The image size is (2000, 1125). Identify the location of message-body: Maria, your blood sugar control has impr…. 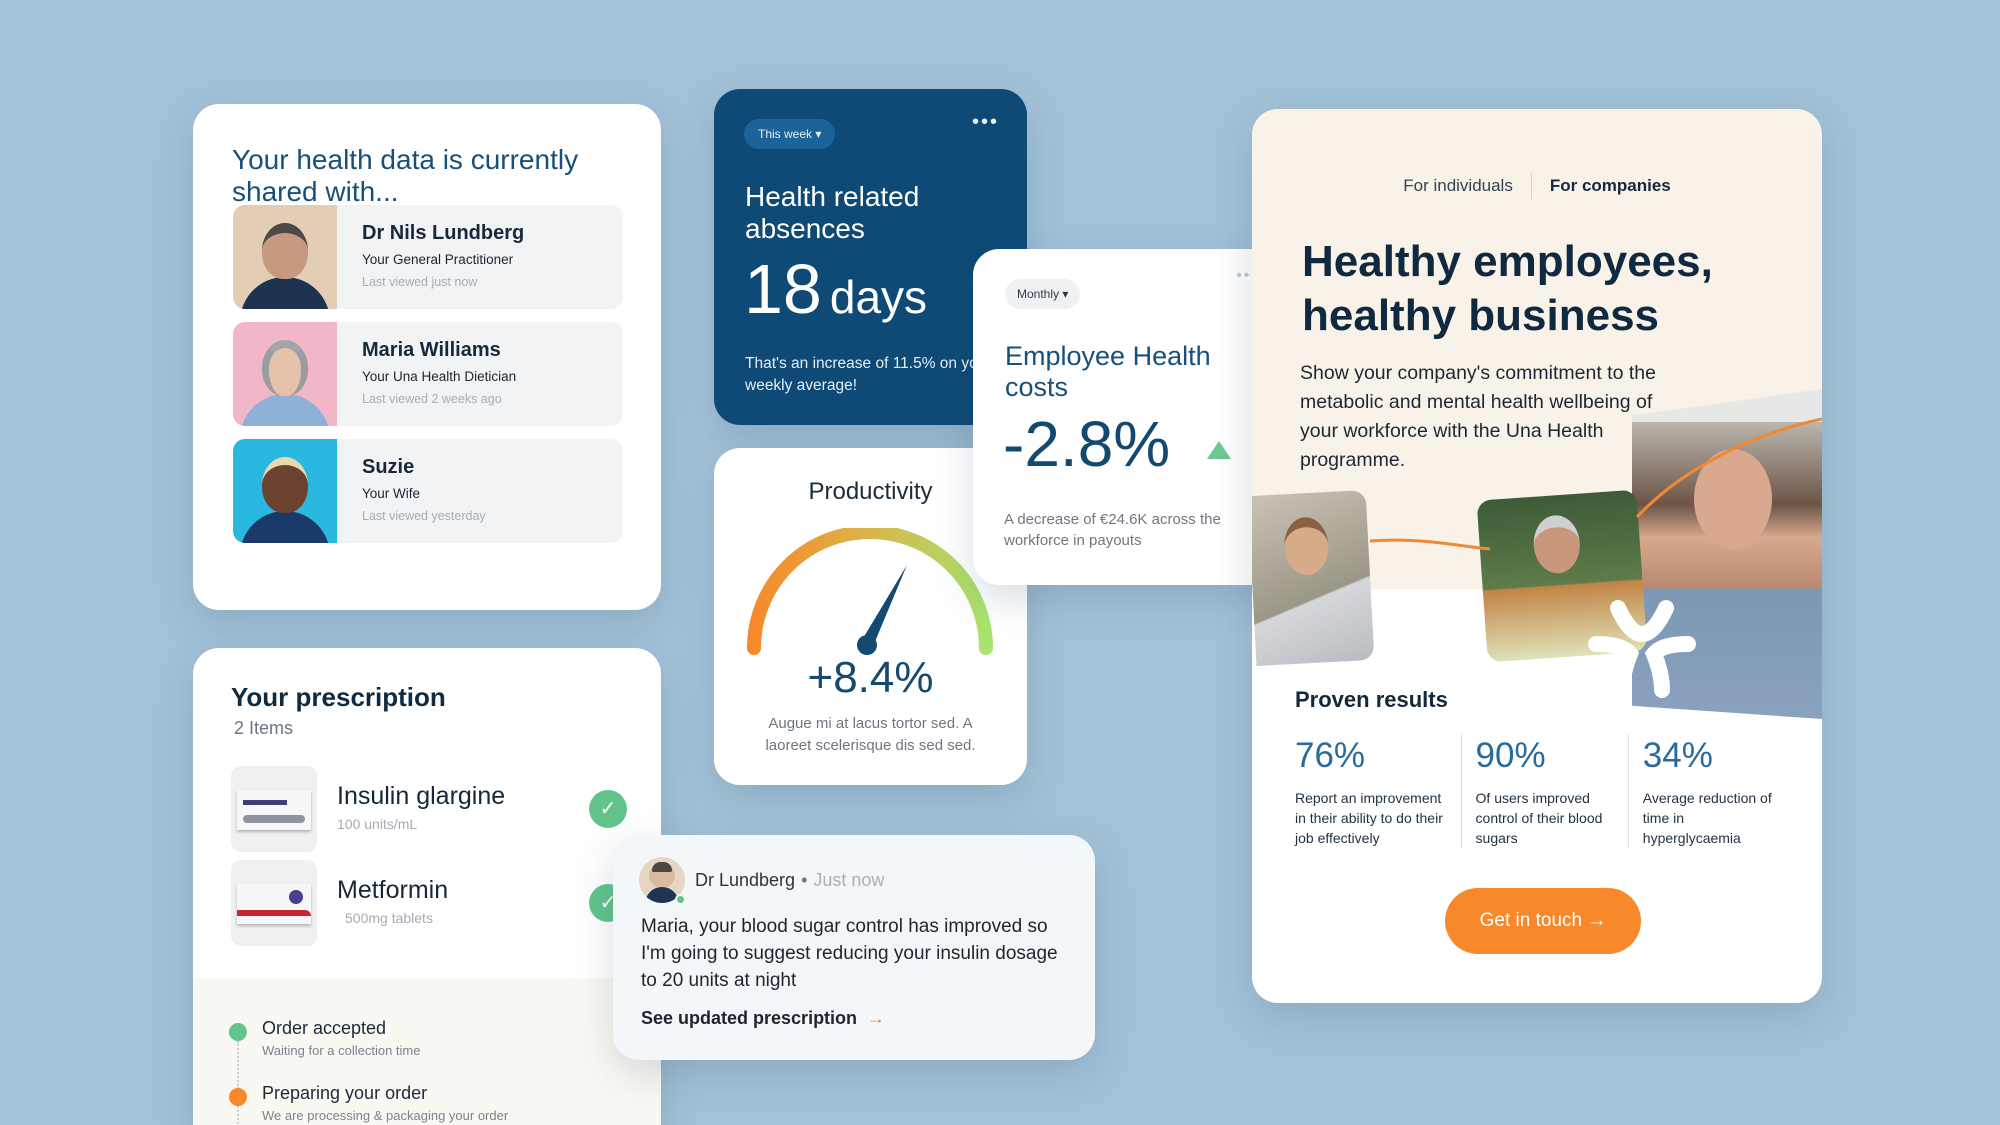
(849, 953).